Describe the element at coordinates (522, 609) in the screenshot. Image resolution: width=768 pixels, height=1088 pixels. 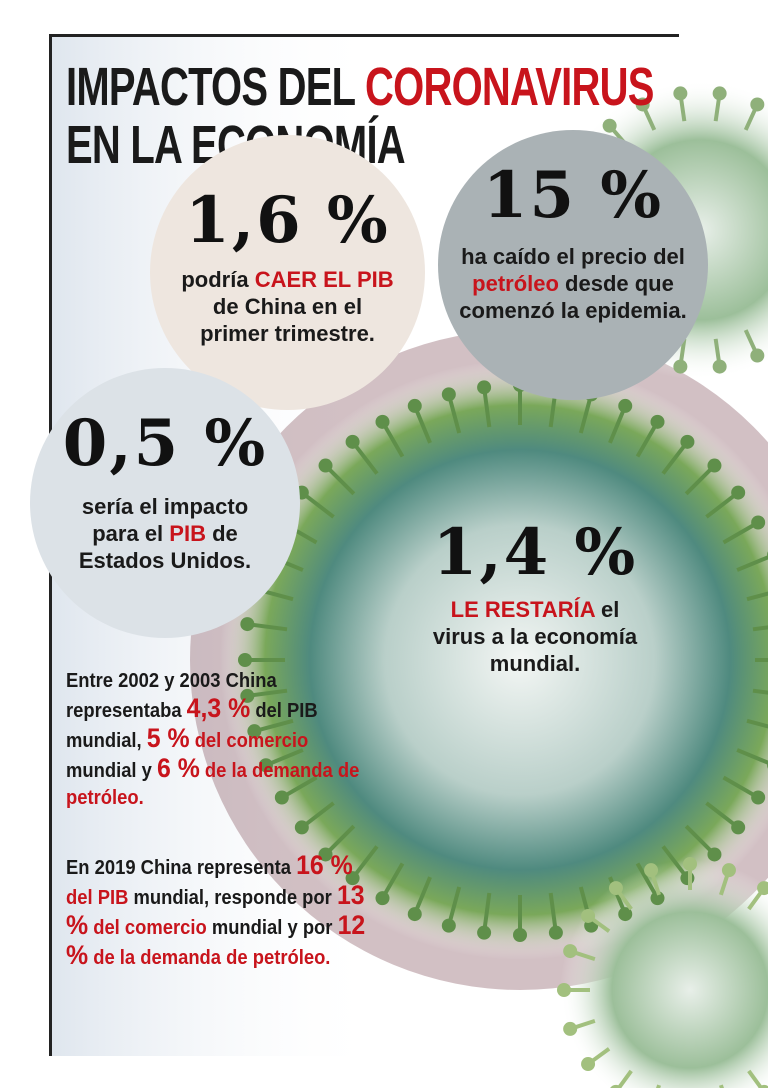
I see `text-segment: LE RESTARÍA` at that location.